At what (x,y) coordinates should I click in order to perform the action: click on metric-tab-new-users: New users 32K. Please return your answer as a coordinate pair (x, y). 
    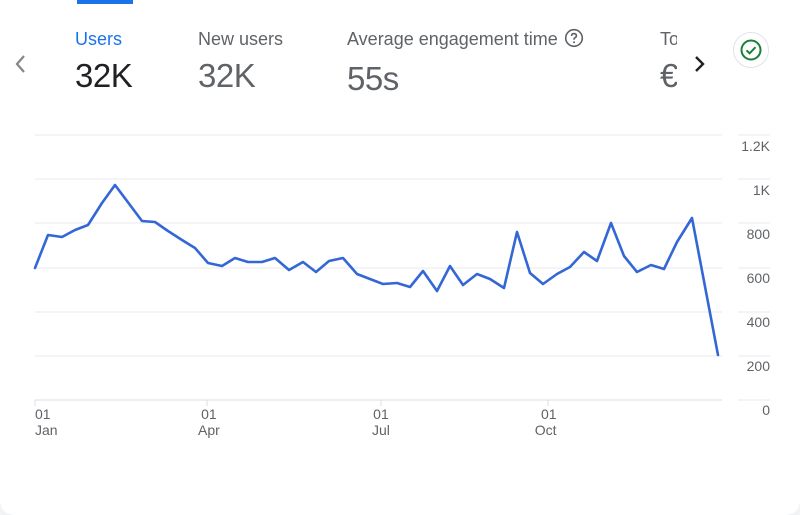
    Looking at the image, I should click on (240, 62).